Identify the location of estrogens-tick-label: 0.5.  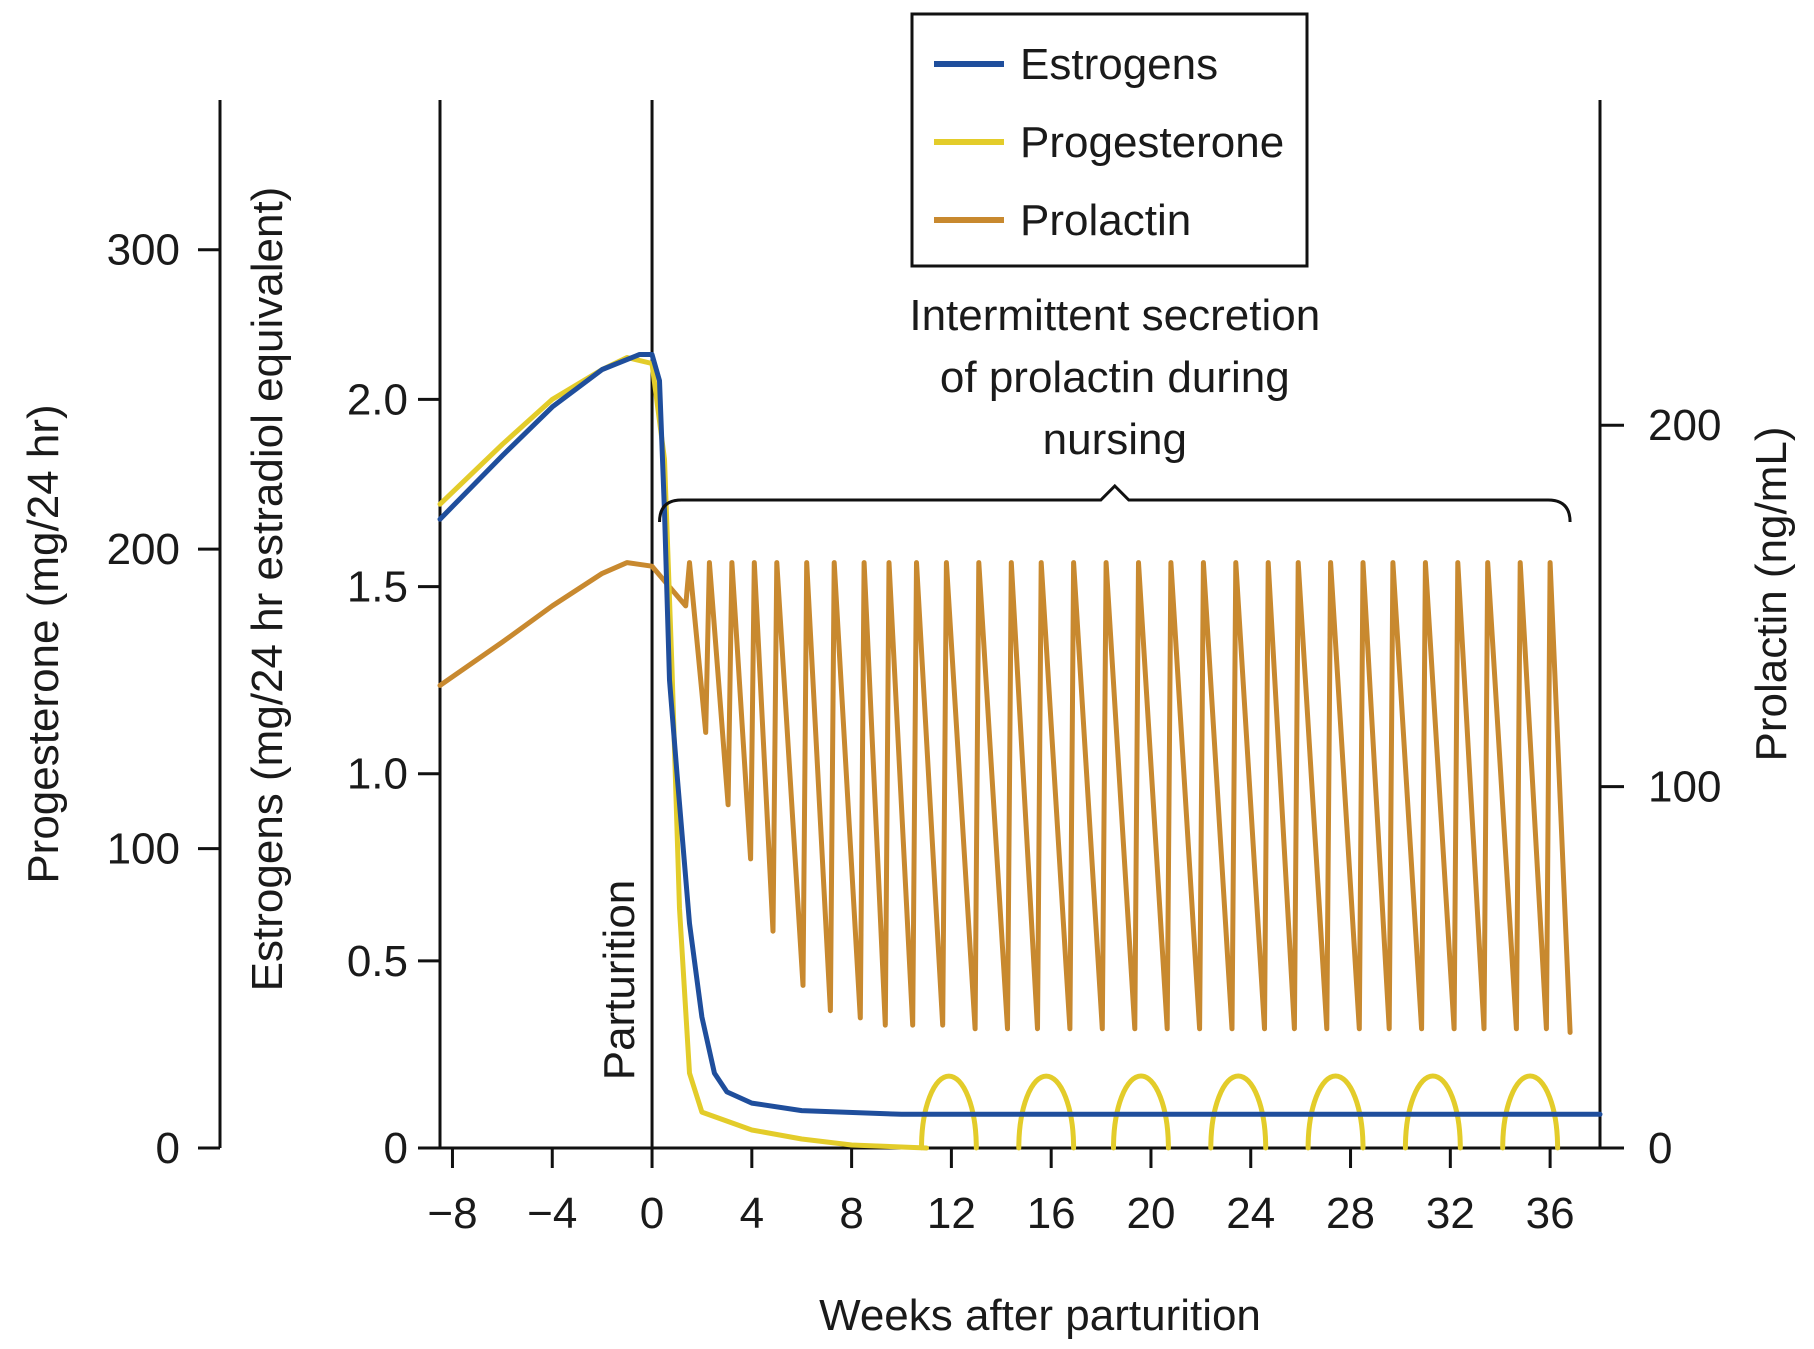
(377, 961).